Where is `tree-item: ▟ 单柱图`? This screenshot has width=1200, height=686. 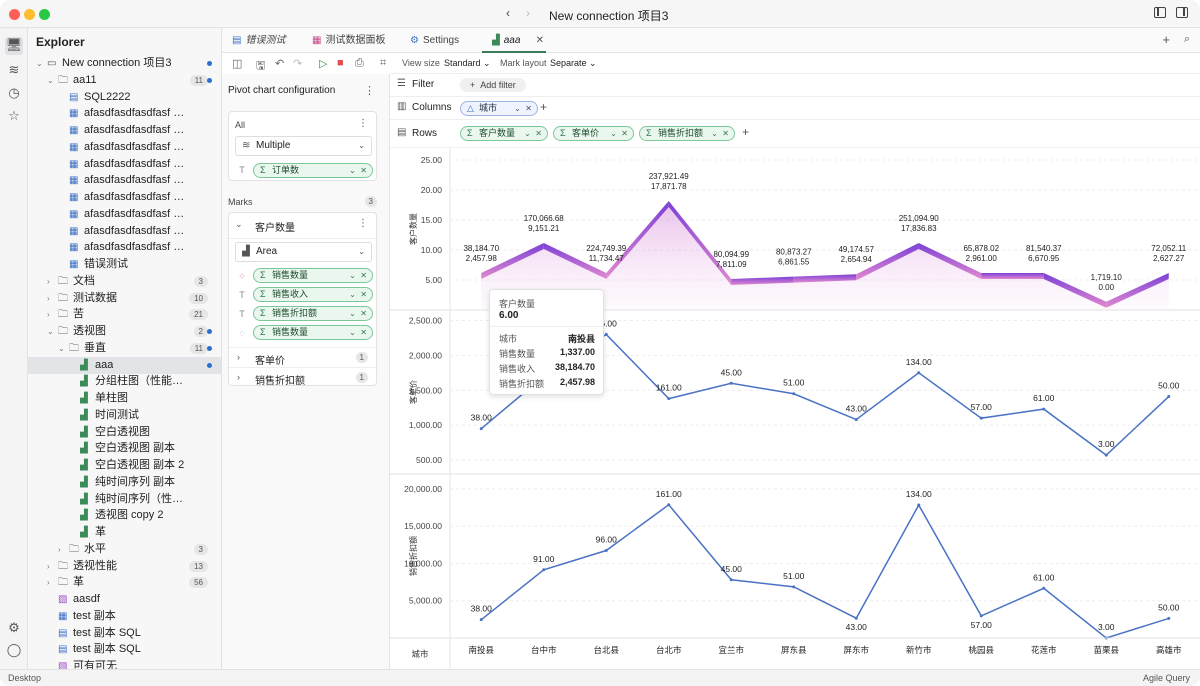
tree-item: ▟ 单柱图 is located at coordinates (124, 398).